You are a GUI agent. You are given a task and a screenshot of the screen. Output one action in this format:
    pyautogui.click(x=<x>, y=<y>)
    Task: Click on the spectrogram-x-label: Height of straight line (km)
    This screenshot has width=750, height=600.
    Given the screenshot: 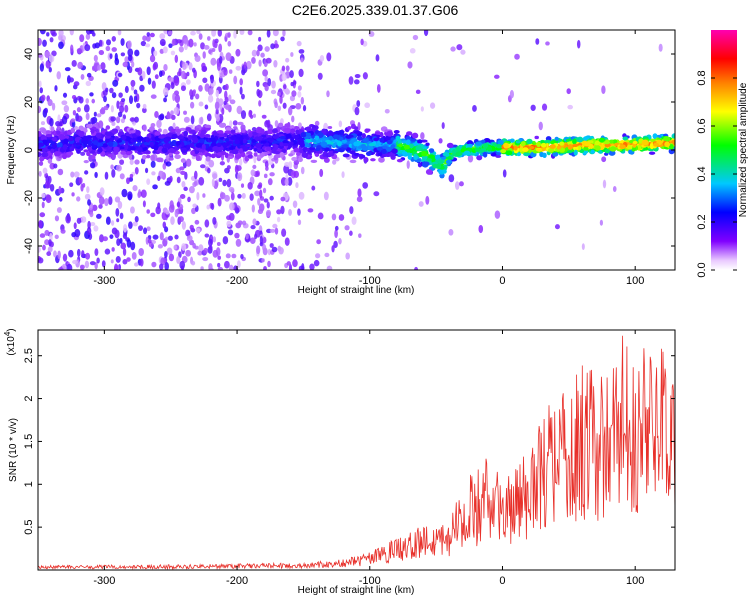 What is the action you would take?
    pyautogui.click(x=356, y=290)
    